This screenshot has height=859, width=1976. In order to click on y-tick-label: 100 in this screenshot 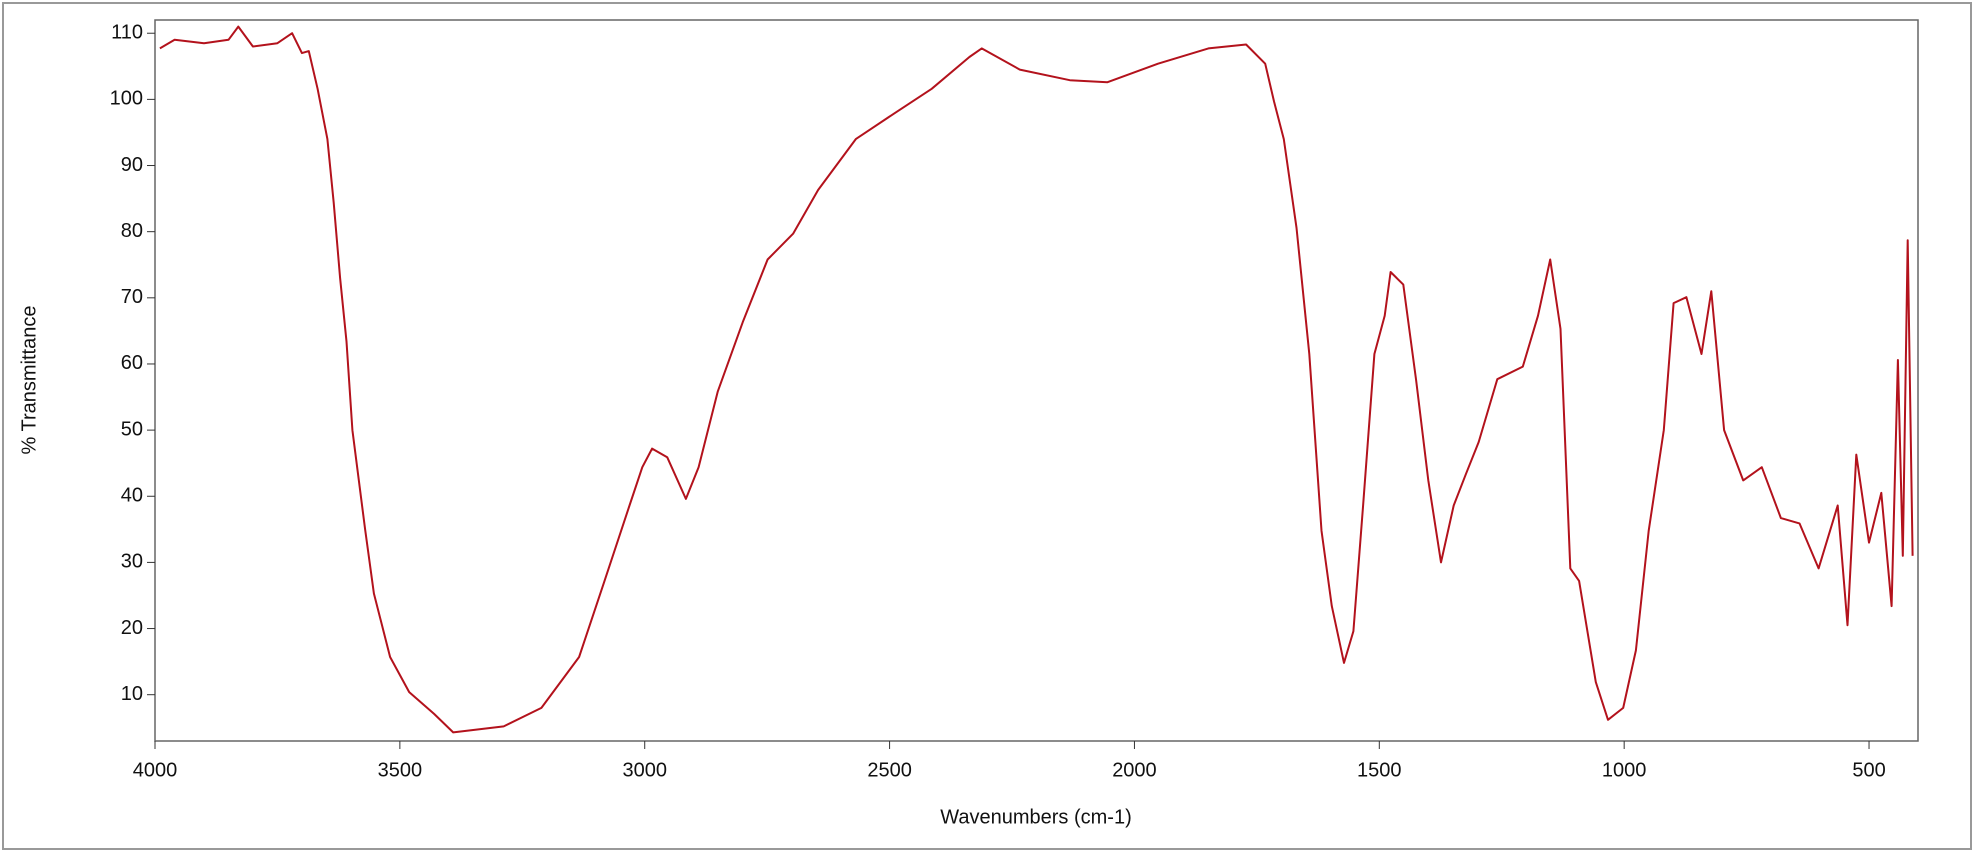, I will do `click(126, 99)`.